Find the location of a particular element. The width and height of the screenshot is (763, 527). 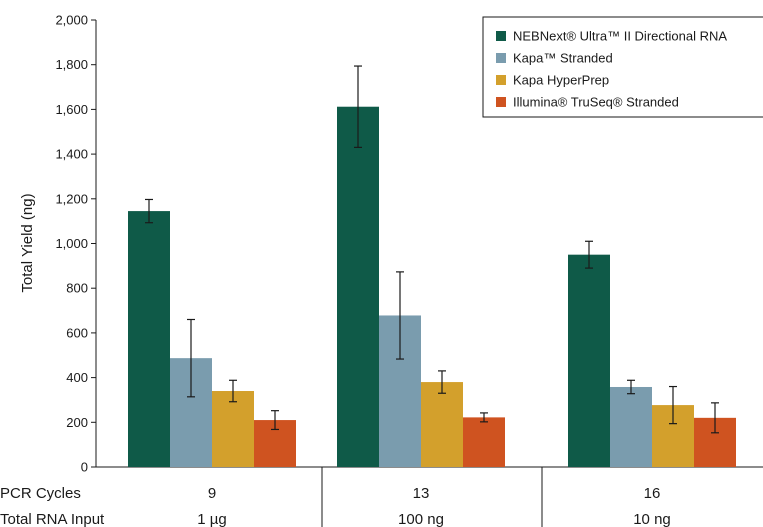

x-tick-label: 9 is located at coordinates (212, 493).